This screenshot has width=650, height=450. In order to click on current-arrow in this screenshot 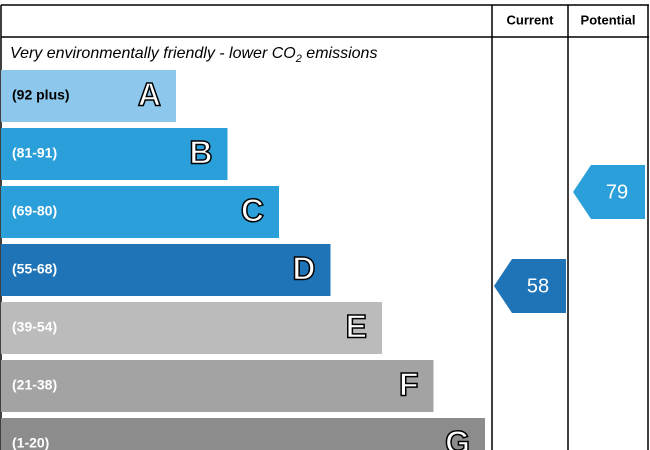, I will do `click(530, 286)`.